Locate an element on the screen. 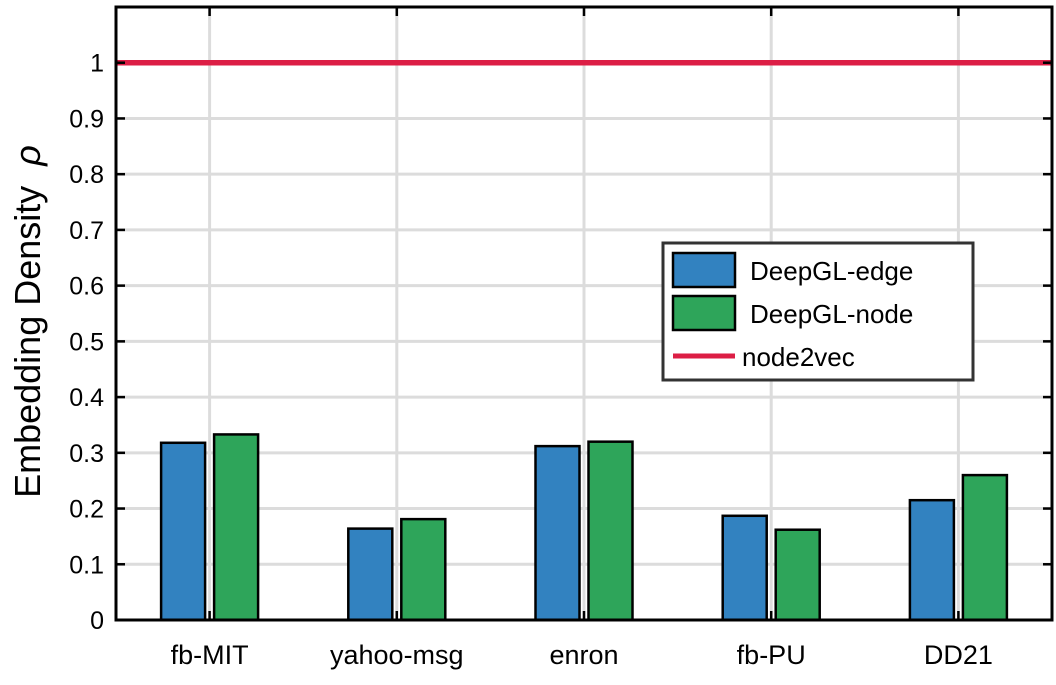 This screenshot has height=685, width=1056. y-tick-label: 0.3 is located at coordinates (86, 454).